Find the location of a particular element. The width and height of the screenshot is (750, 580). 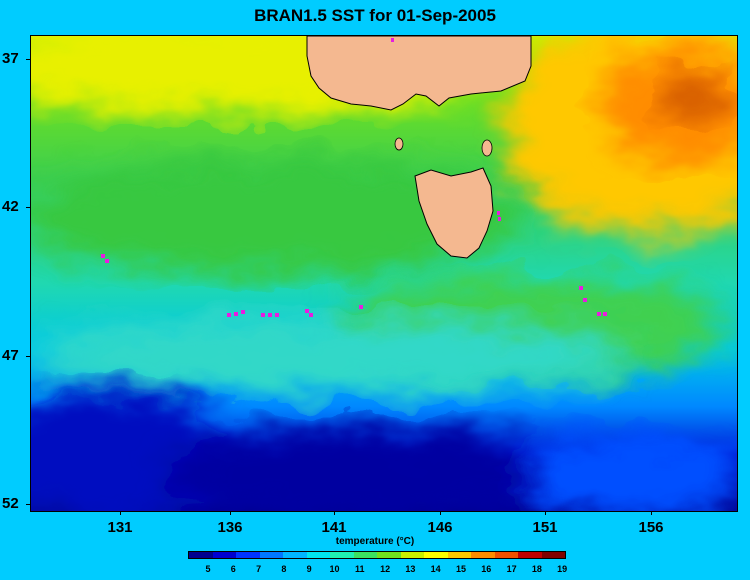

lat-label-52: 52 is located at coordinates (10, 503).